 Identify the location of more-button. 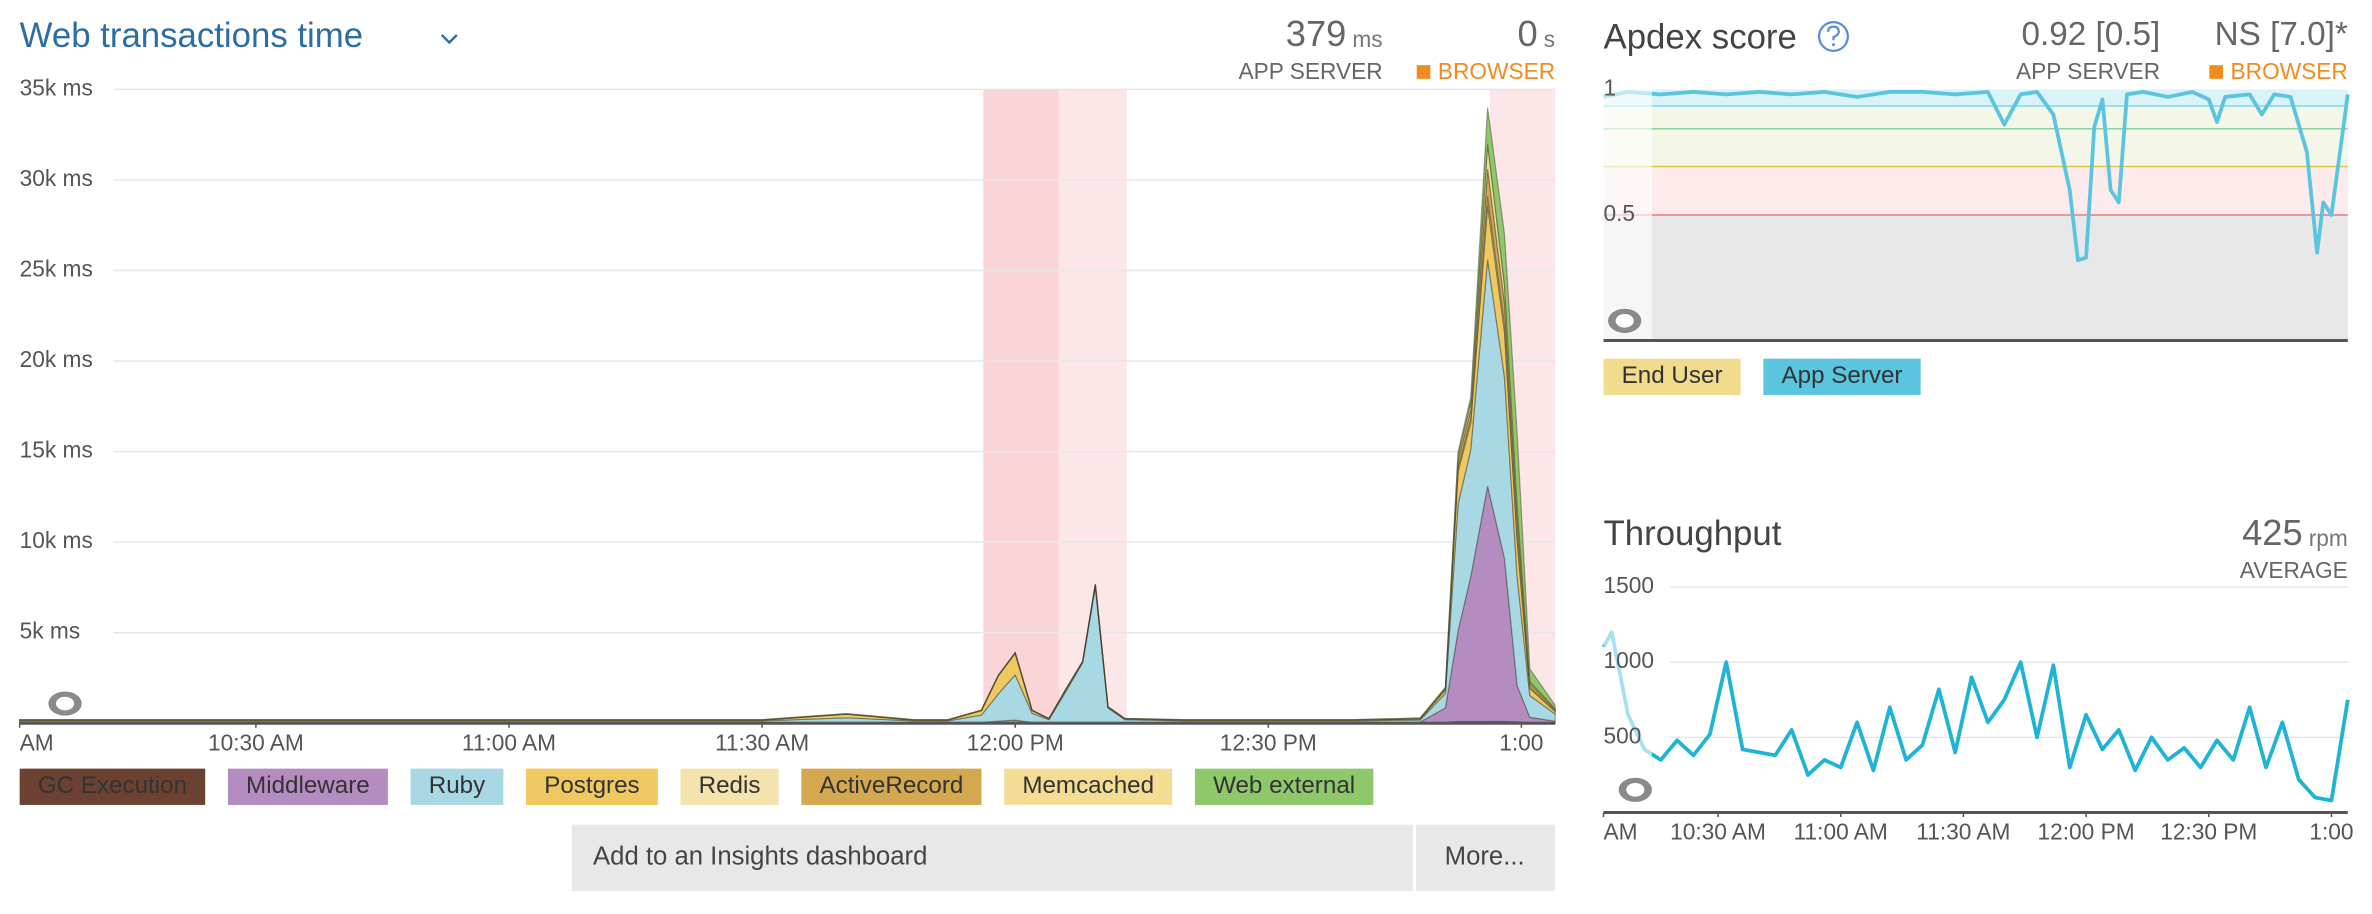
(1485, 858).